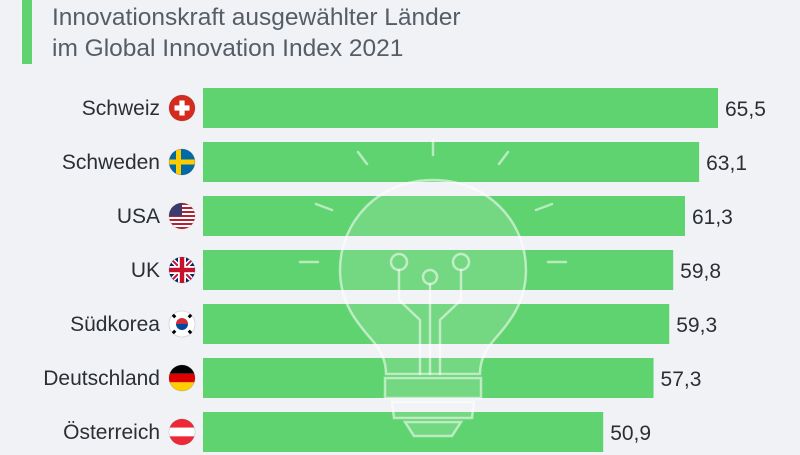 This screenshot has height=455, width=800. What do you see at coordinates (182, 324) in the screenshot?
I see `flag-south-korea-icon` at bounding box center [182, 324].